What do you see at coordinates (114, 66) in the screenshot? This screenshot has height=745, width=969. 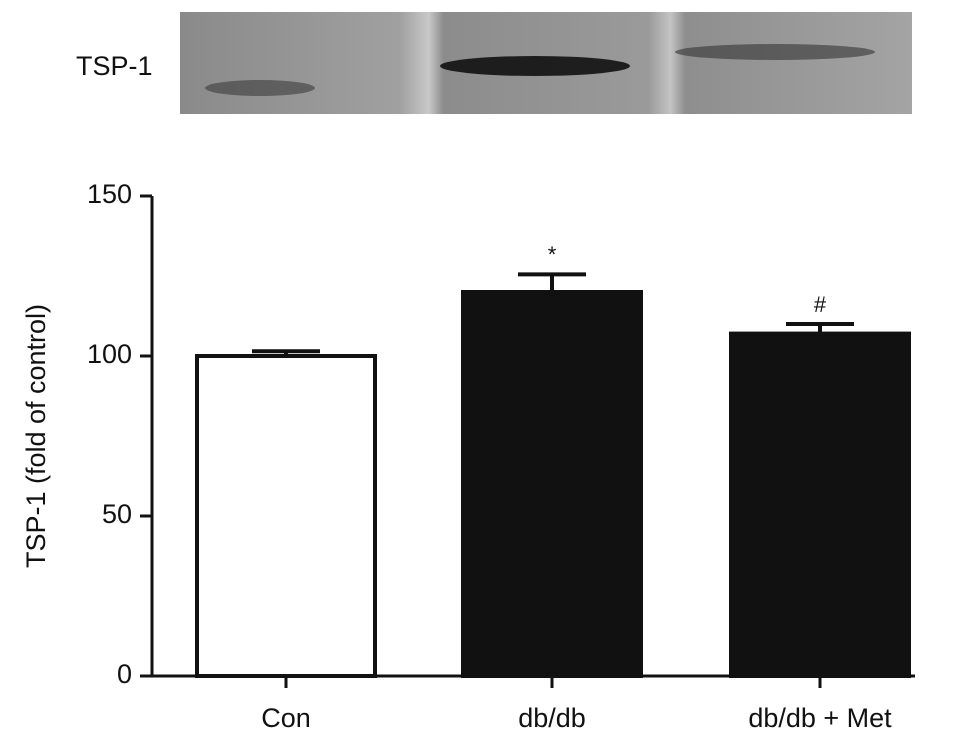 I see `blot-label: TSP-1` at bounding box center [114, 66].